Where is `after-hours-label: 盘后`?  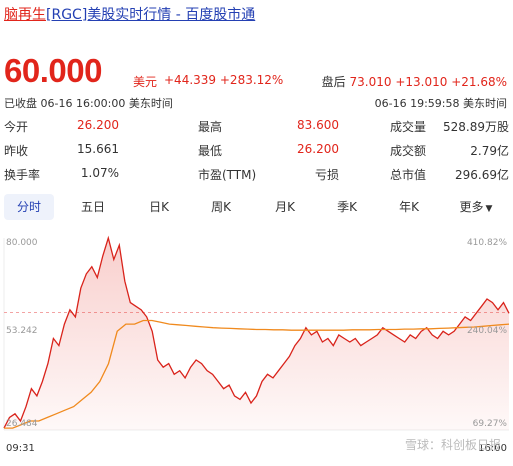 after-hours-label: 盘后 is located at coordinates (333, 82).